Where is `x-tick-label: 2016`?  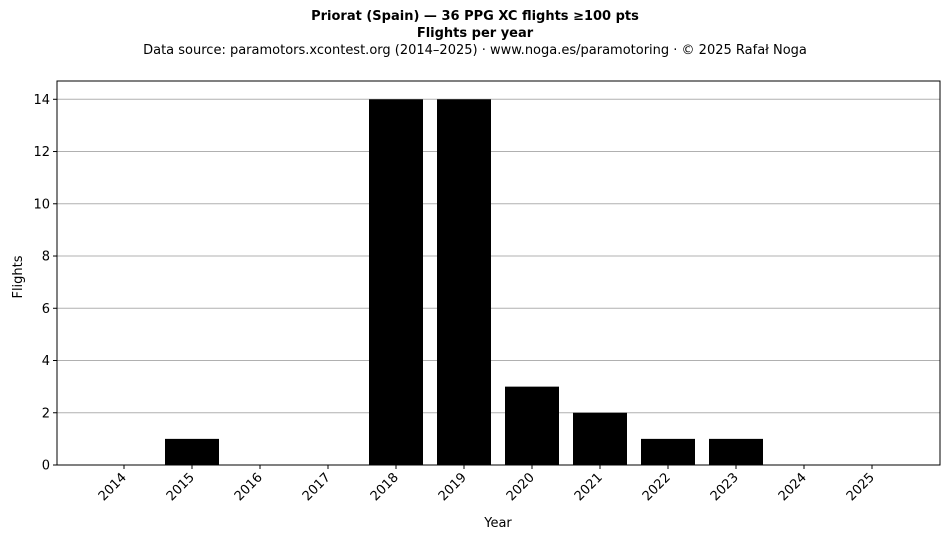
x-tick-label: 2016 is located at coordinates (249, 487).